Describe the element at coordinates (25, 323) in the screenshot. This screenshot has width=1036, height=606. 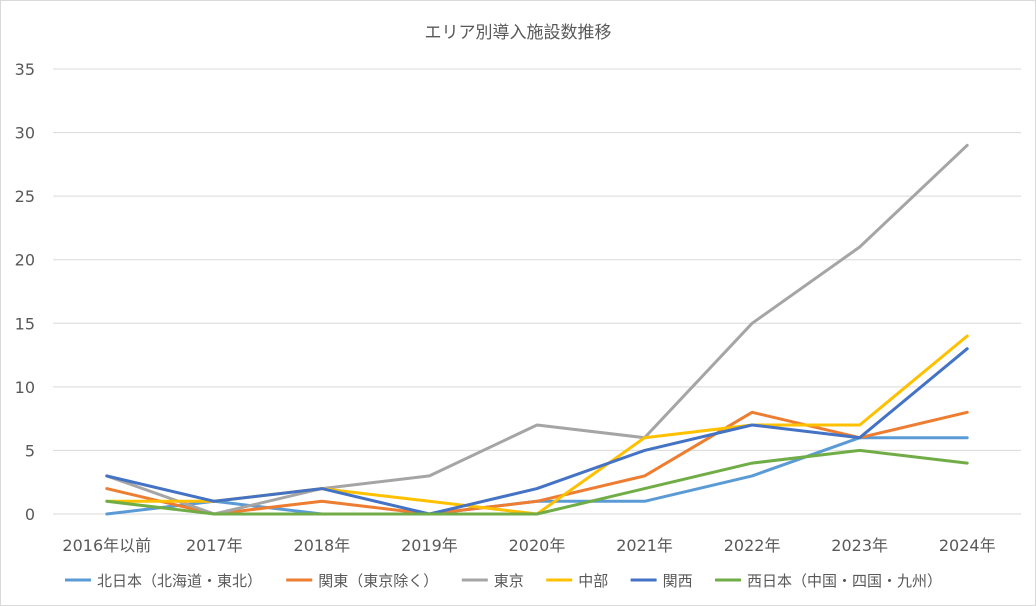
I see `y-tick-label: 15` at that location.